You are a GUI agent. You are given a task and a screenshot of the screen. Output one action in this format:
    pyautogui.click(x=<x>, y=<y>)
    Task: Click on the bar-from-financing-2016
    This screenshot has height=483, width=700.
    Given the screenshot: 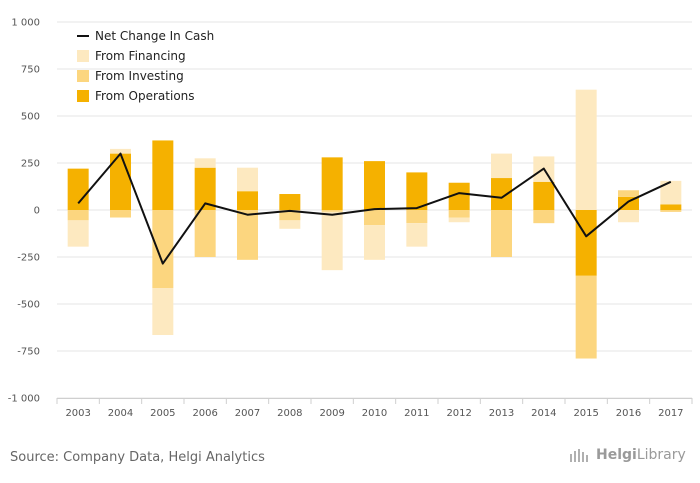 What is the action you would take?
    pyautogui.click(x=628, y=216)
    